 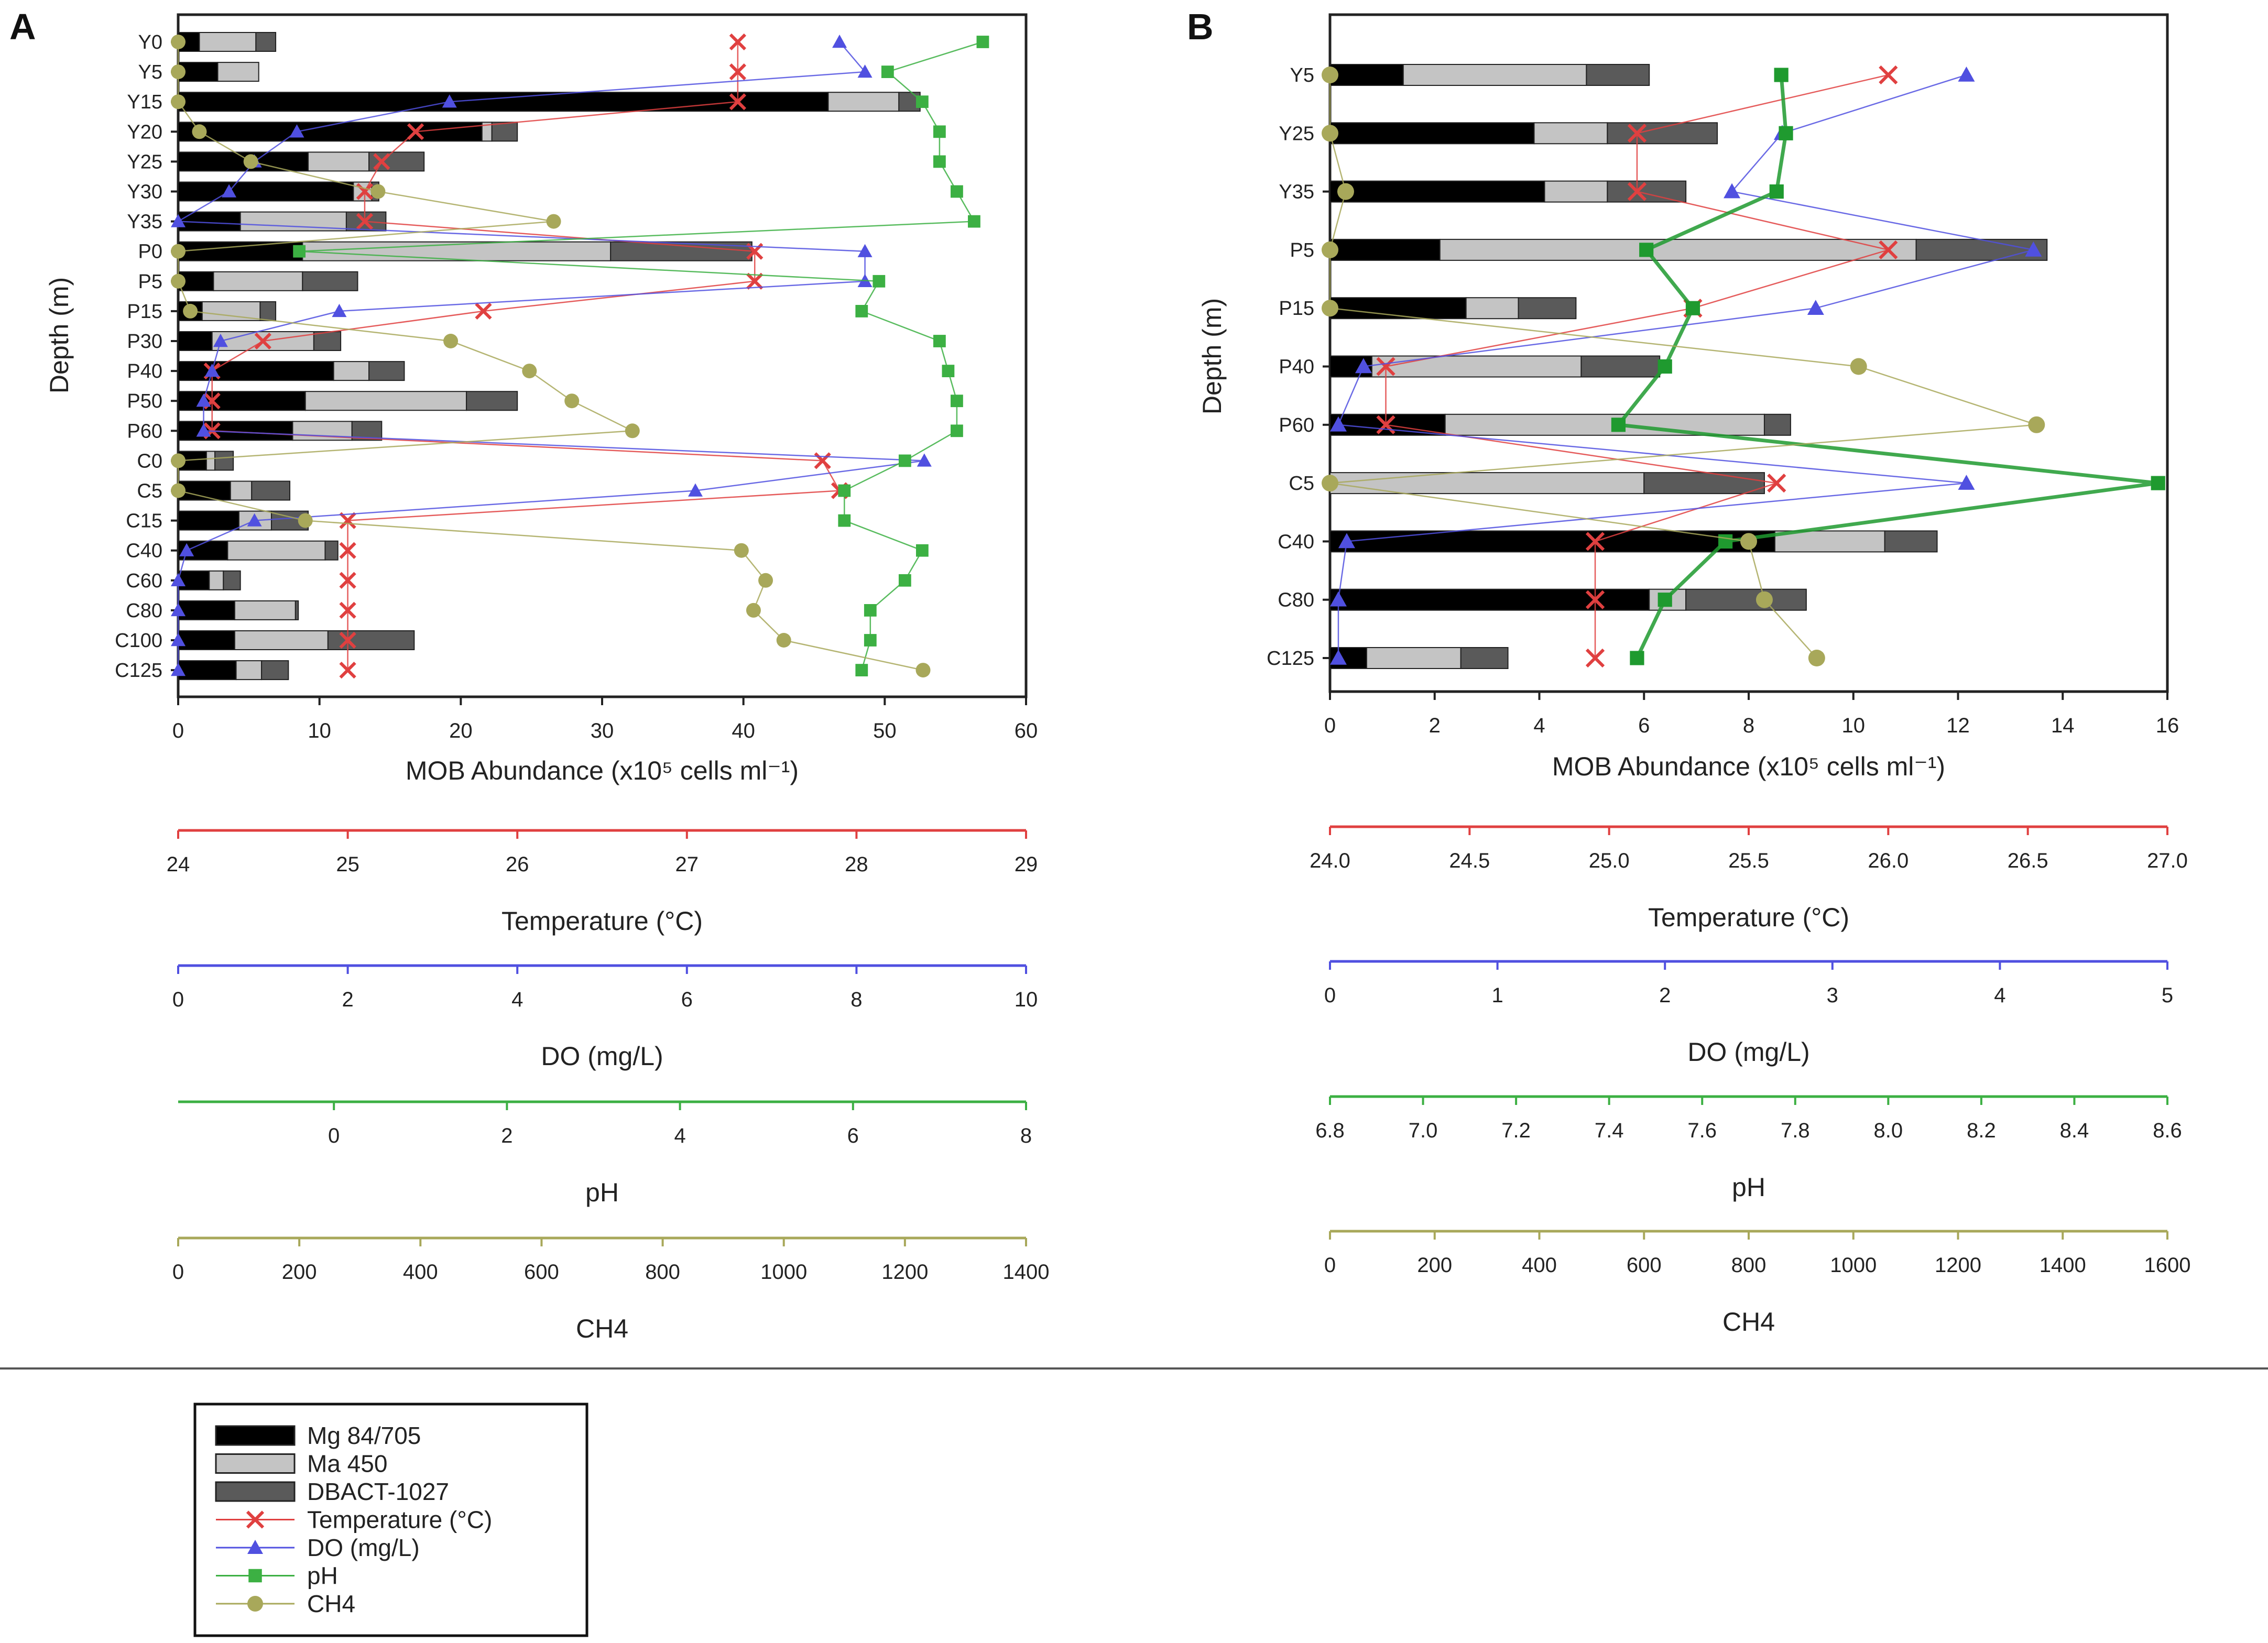 What do you see at coordinates (1595, 658) in the screenshot?
I see `panel-b-marker-0-C125` at bounding box center [1595, 658].